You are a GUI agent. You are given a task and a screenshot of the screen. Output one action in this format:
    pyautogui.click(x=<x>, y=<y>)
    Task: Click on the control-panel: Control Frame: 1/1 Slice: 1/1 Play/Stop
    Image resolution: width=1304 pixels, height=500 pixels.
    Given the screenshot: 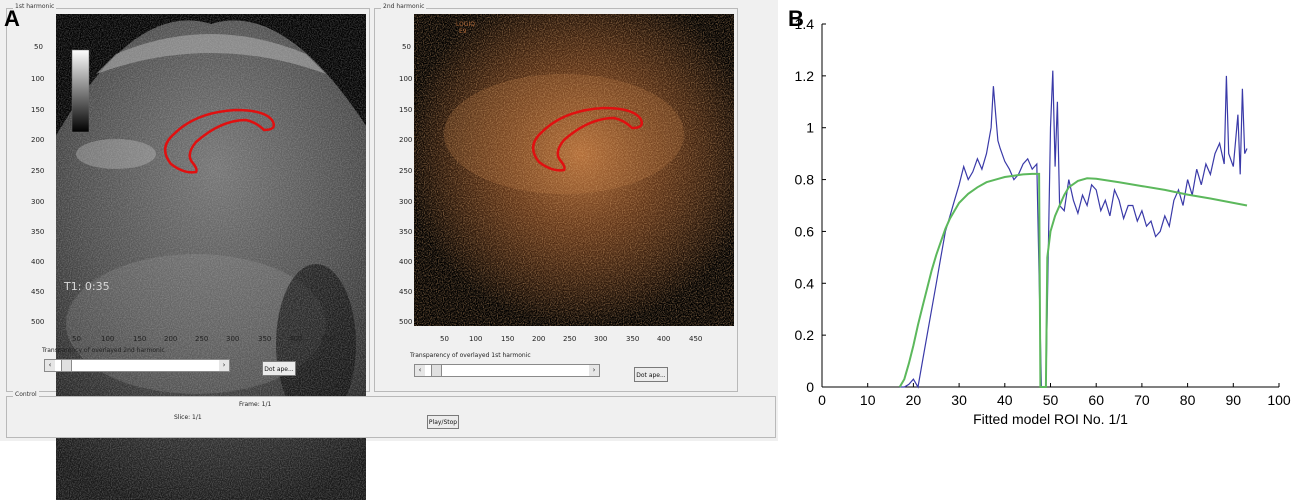 What is the action you would take?
    pyautogui.click(x=391, y=414)
    